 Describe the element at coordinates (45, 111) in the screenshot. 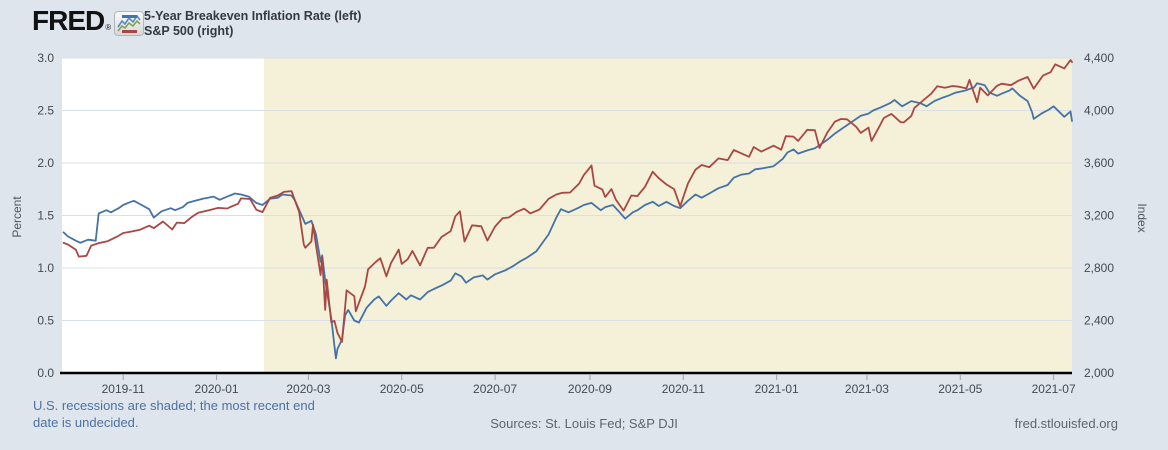

I see `left-axis-tick-label: 2.5` at that location.